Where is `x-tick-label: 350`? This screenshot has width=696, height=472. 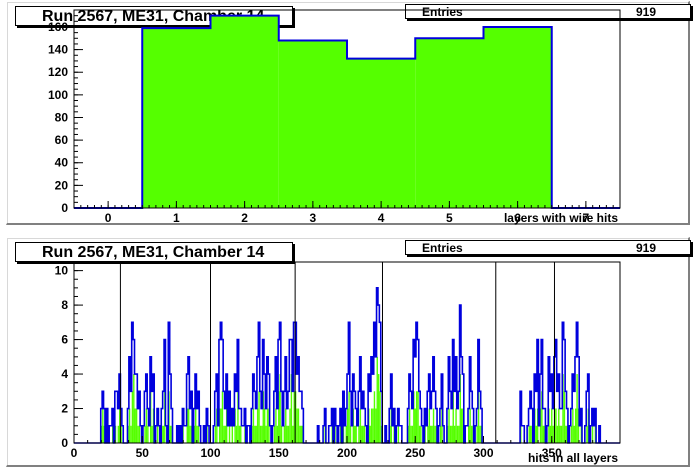 x-tick-label: 350 is located at coordinates (552, 453).